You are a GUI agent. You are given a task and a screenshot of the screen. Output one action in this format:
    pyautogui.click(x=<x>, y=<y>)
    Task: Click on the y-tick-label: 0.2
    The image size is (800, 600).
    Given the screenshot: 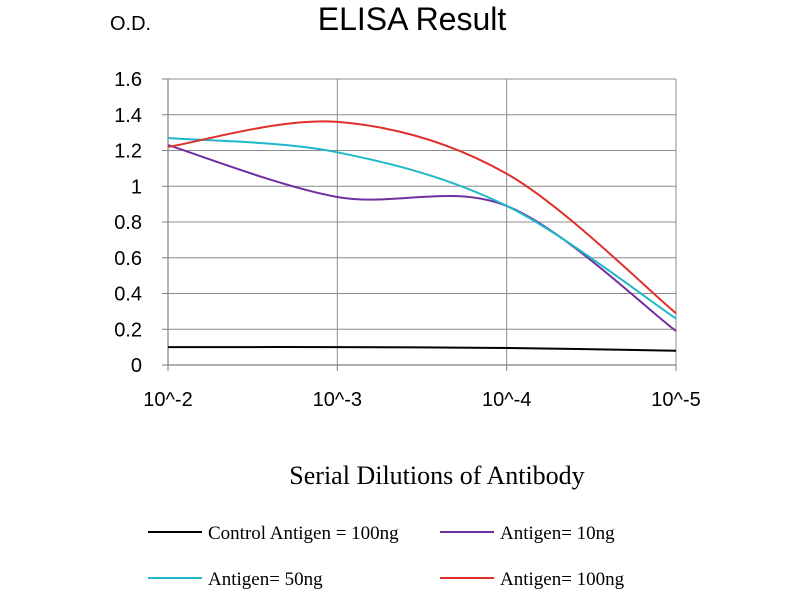 What is the action you would take?
    pyautogui.click(x=128, y=330)
    